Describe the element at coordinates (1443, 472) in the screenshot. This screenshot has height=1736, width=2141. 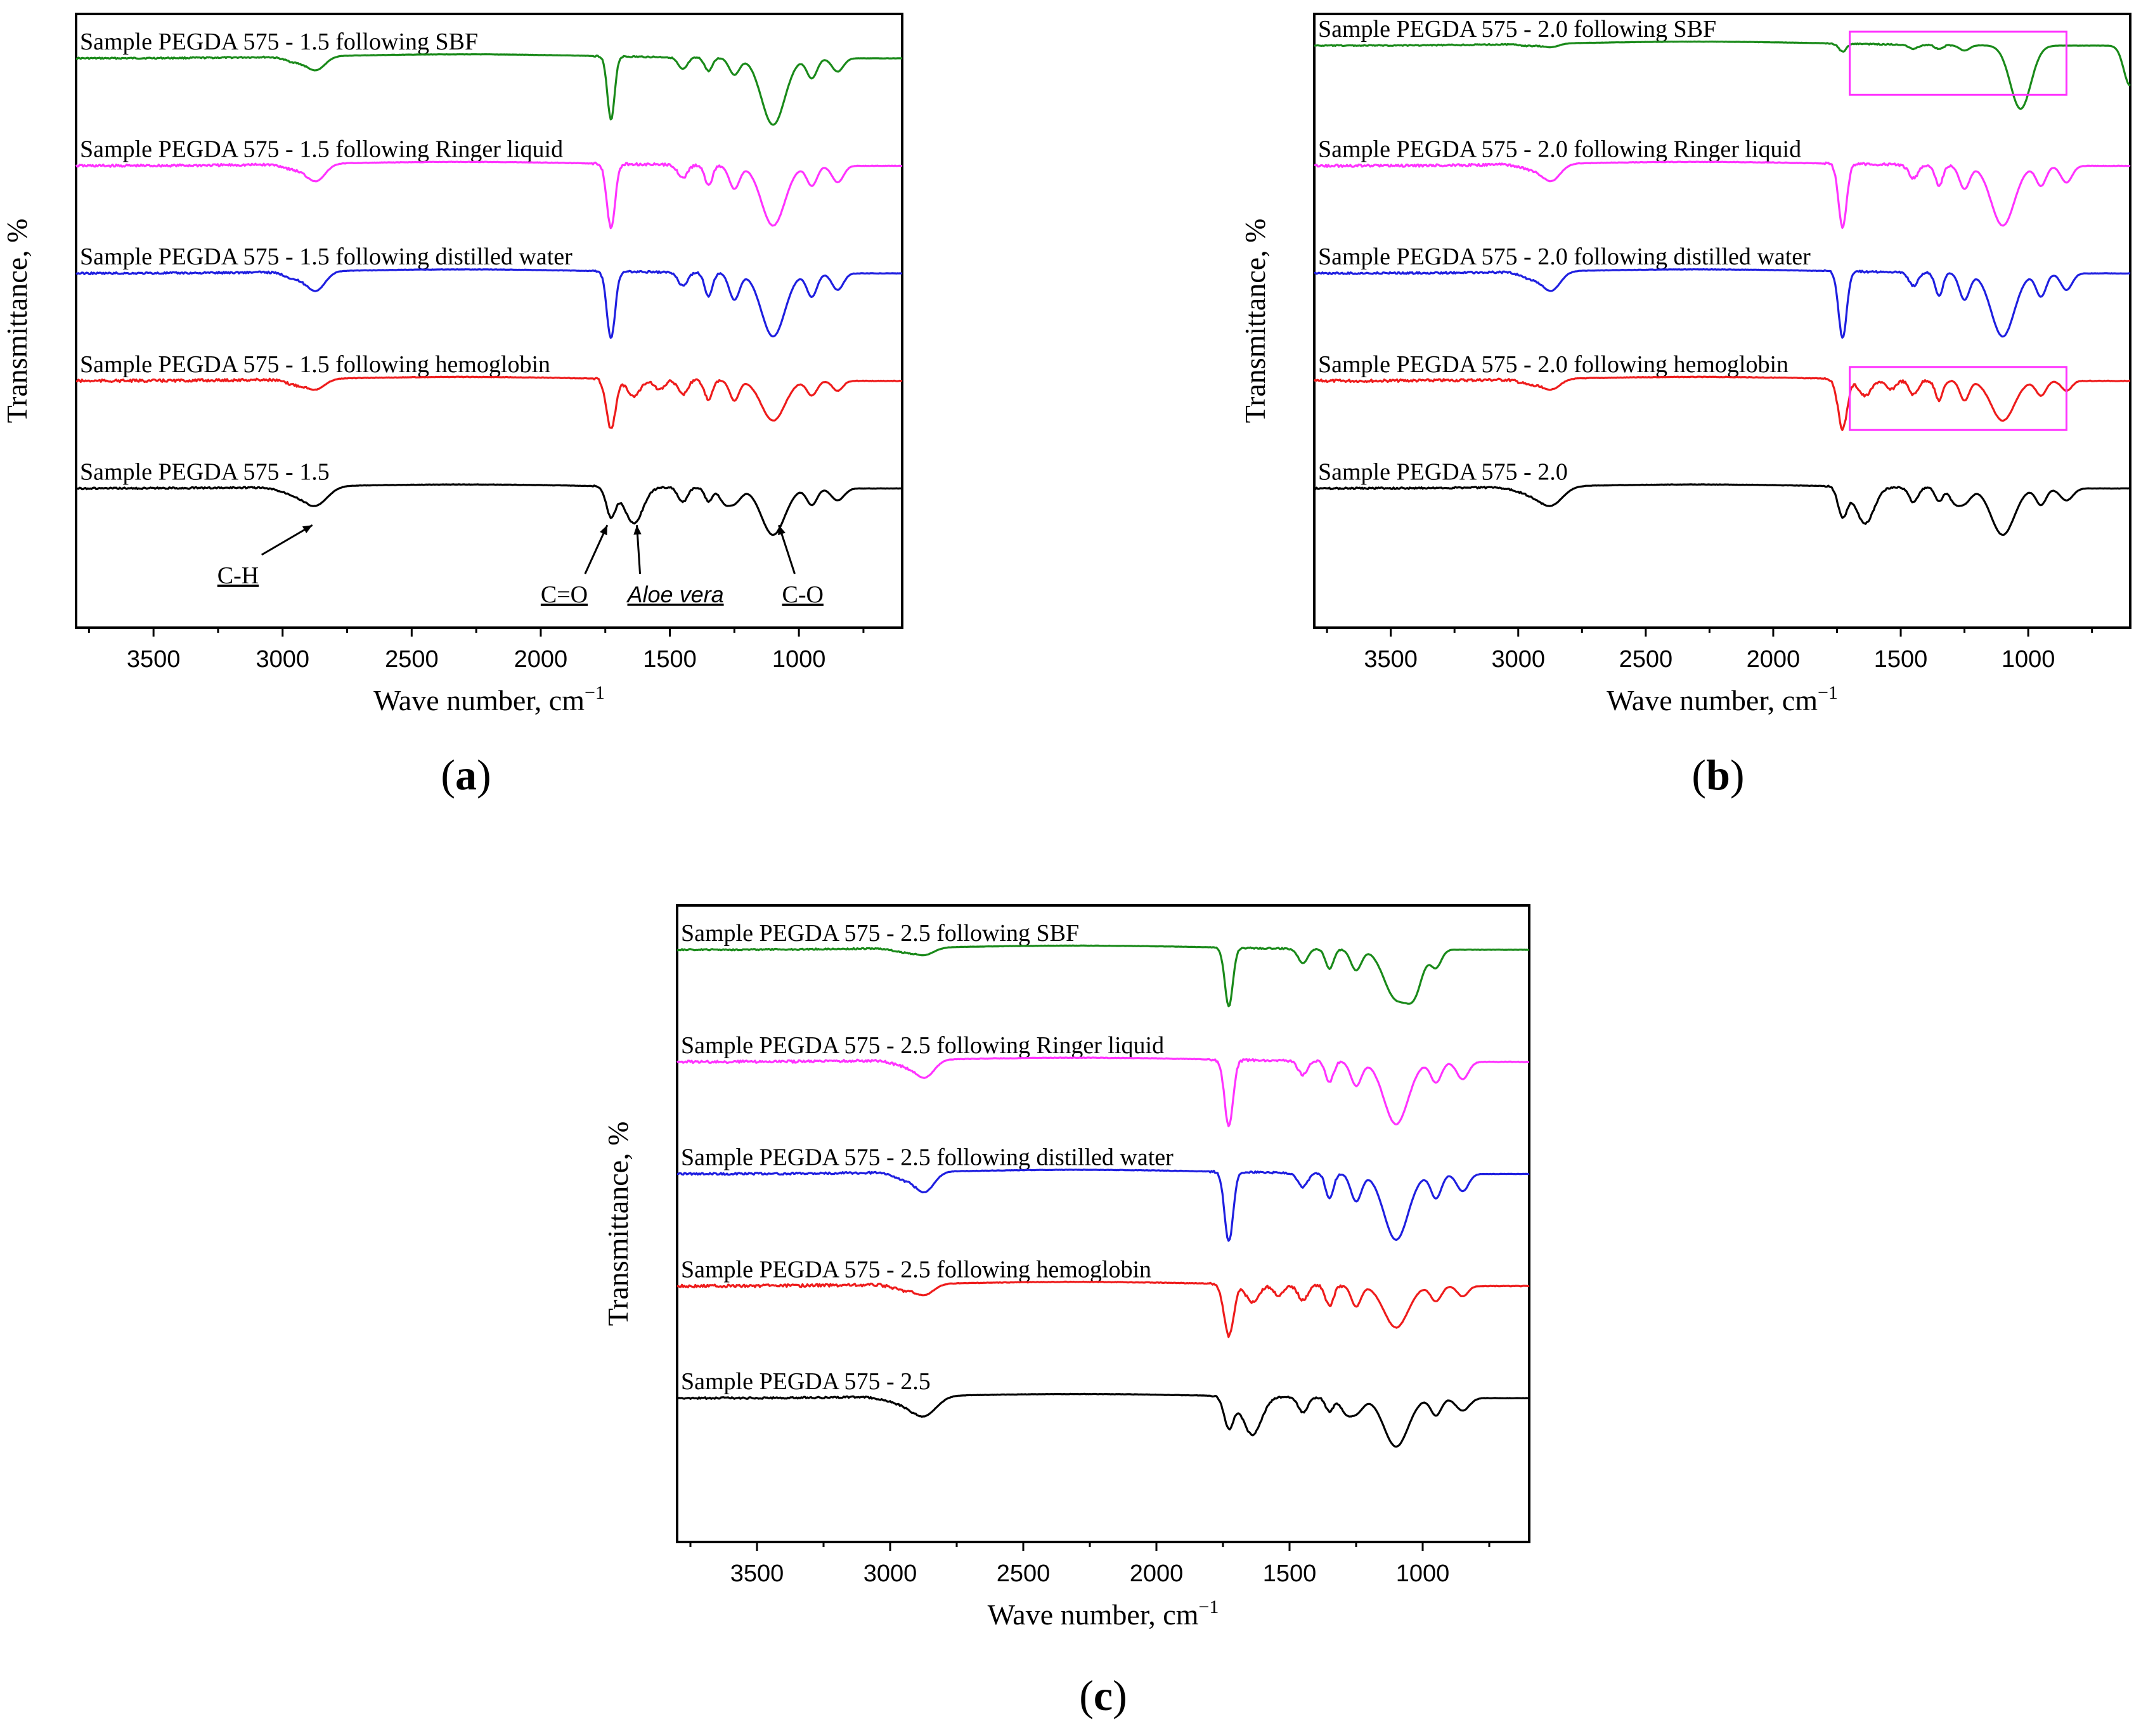
I see `series-label: Sample PEGDA 575 - 2.0` at that location.